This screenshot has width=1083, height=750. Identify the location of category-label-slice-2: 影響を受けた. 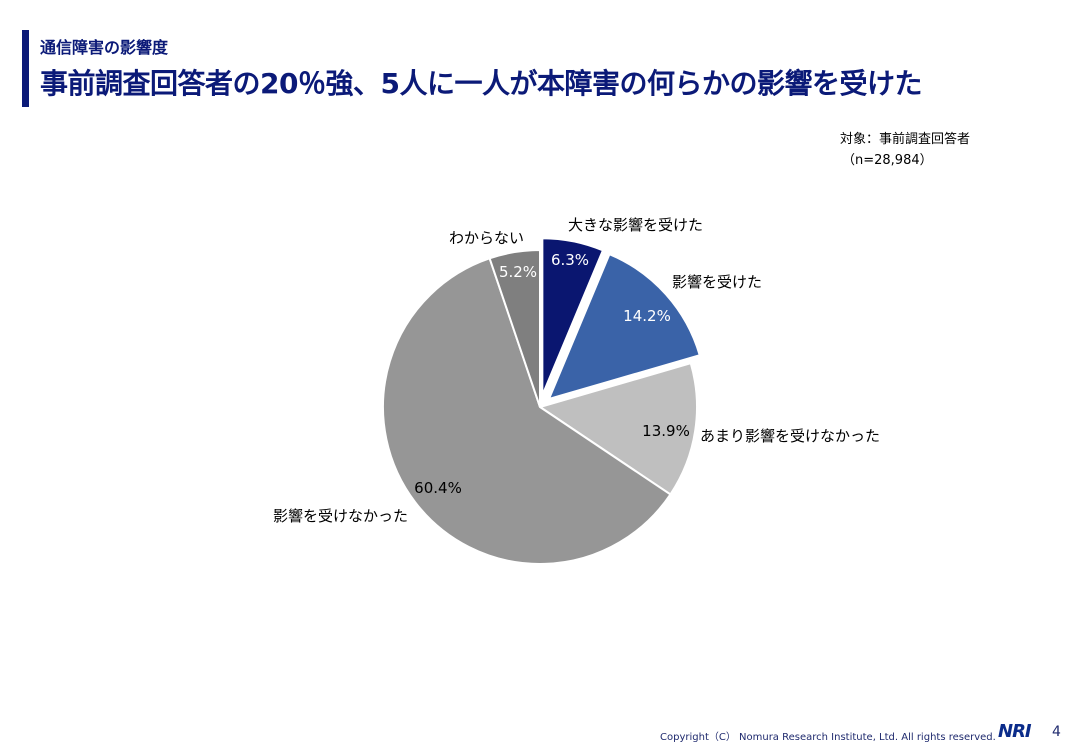
(717, 282).